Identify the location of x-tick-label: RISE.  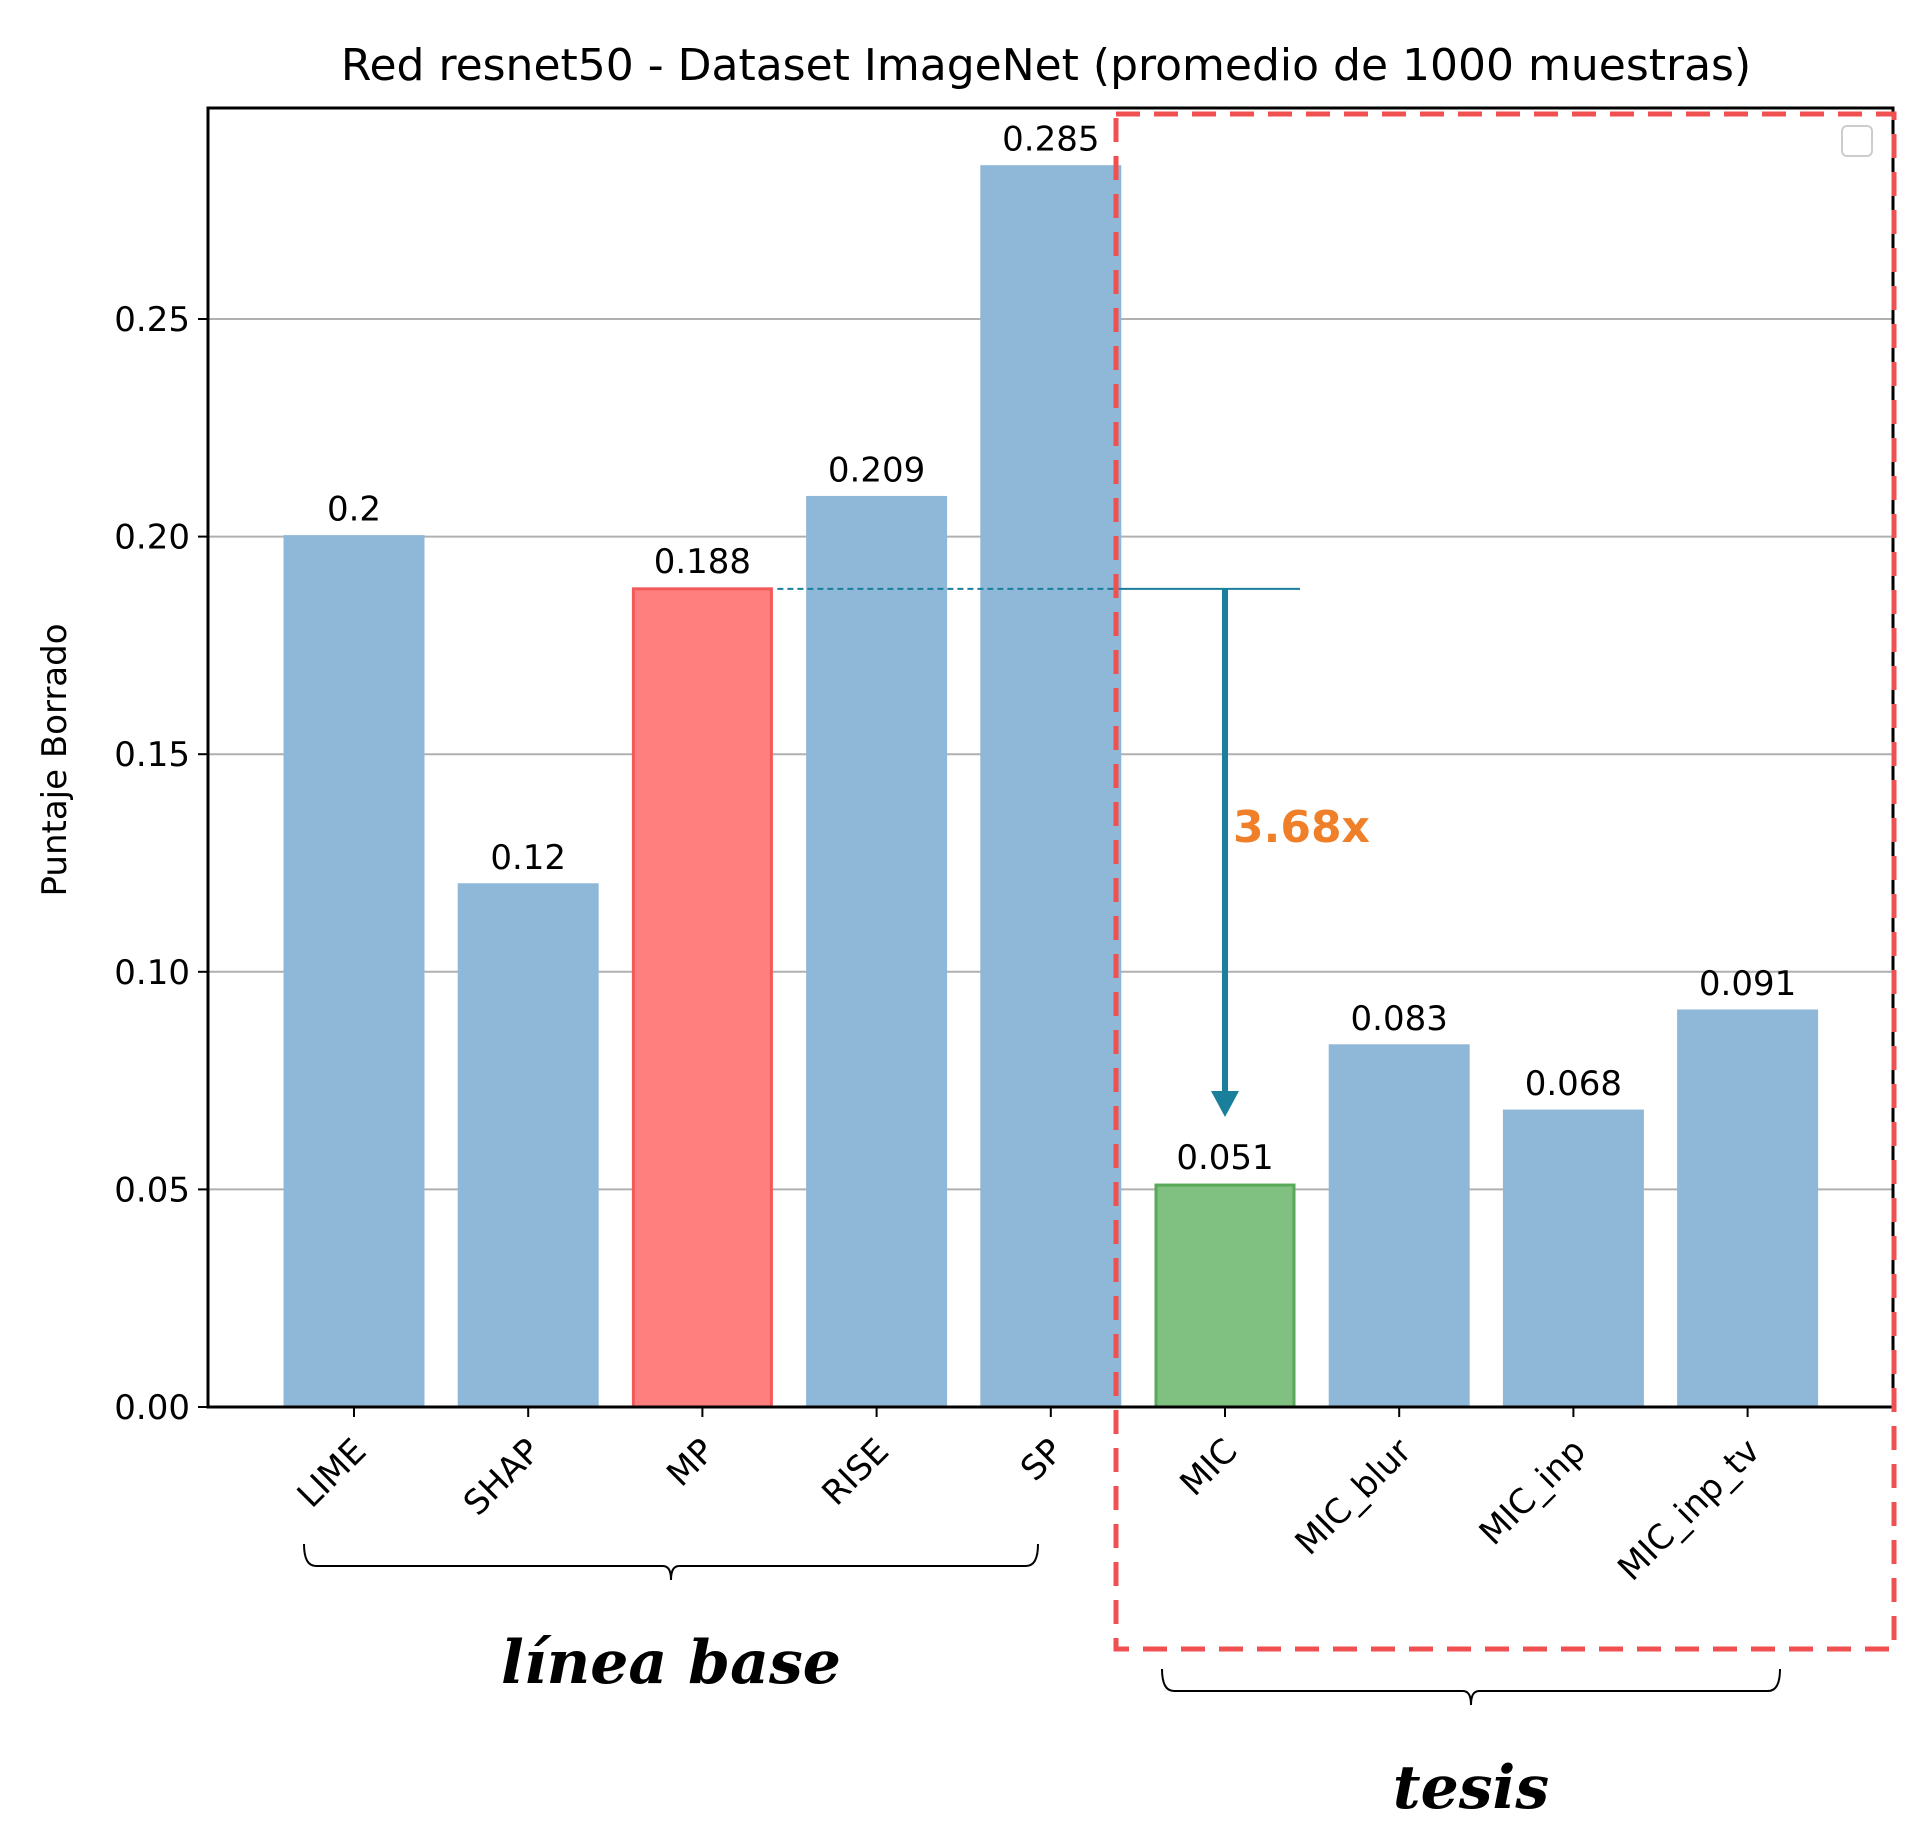
(855, 1472).